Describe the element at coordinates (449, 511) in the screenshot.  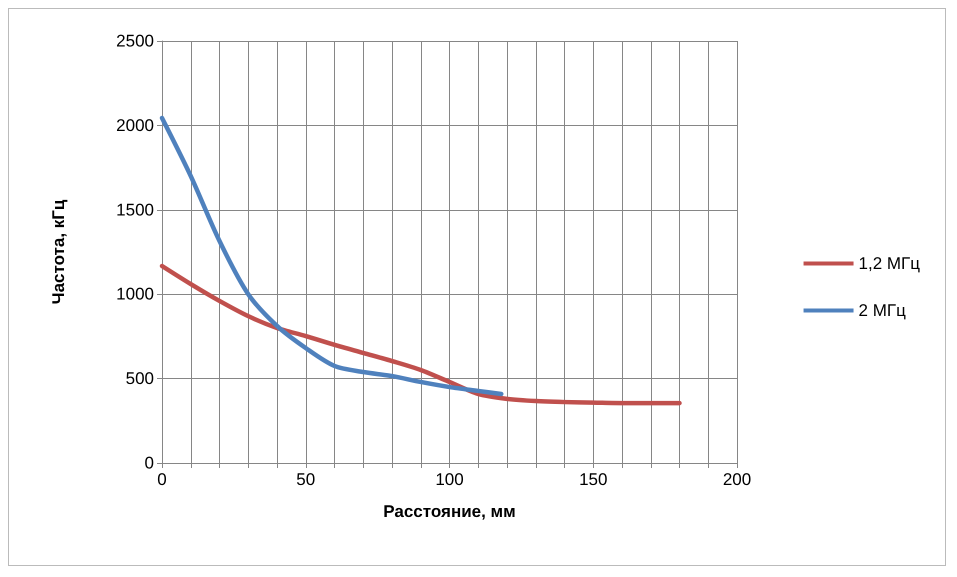
I see `x-axis-title: Расстояние, мм` at that location.